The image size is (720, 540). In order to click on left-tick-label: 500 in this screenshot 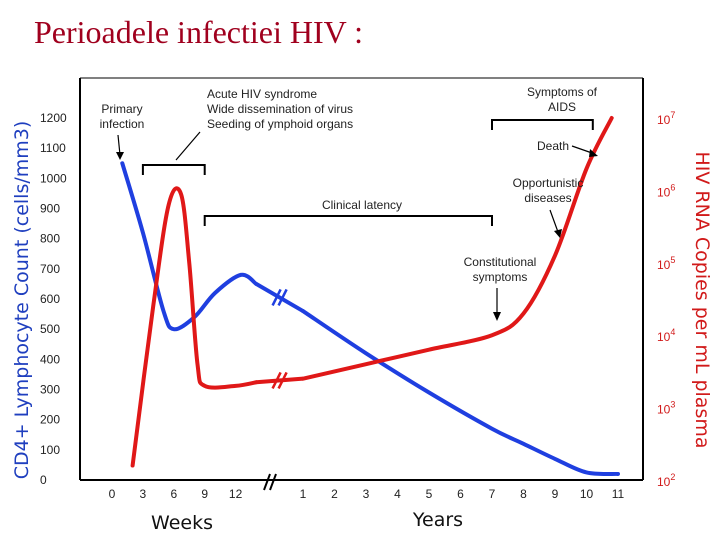, I will do `click(50, 329)`.